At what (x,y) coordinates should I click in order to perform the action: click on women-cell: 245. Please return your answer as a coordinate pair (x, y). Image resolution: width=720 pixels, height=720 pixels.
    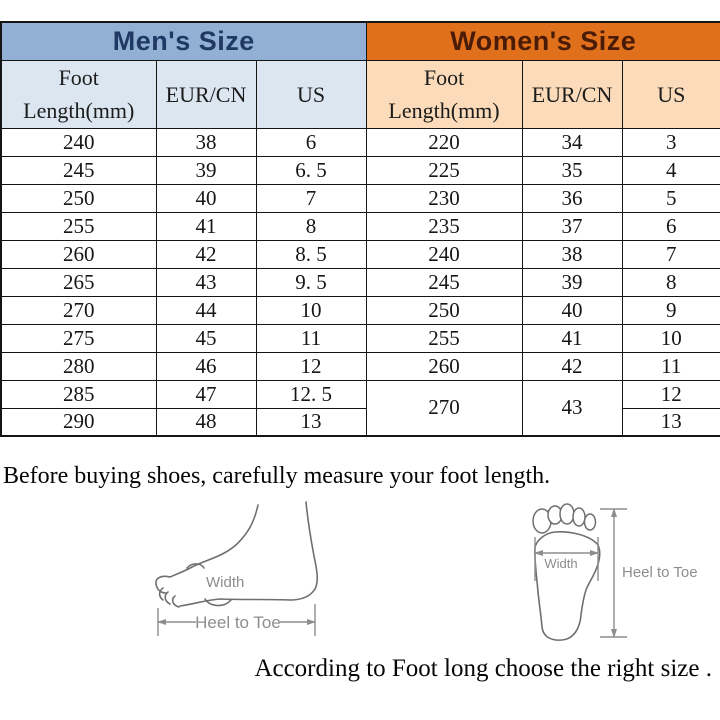
    Looking at the image, I should click on (444, 282).